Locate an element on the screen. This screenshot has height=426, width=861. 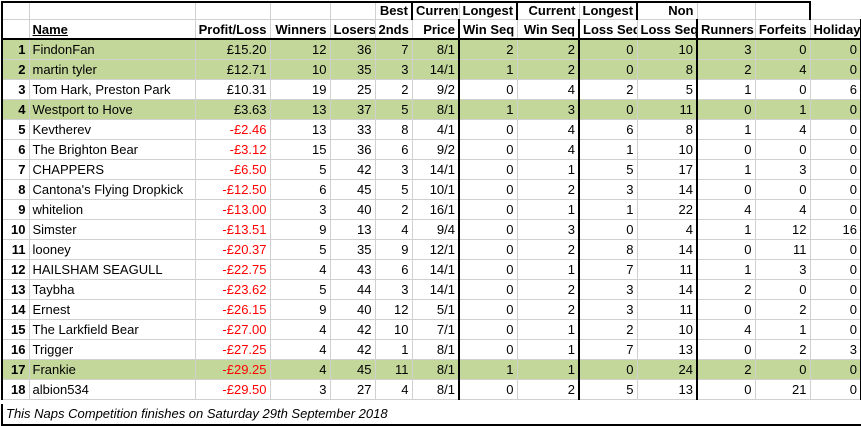
forfeits-cell: 11 is located at coordinates (782, 249).